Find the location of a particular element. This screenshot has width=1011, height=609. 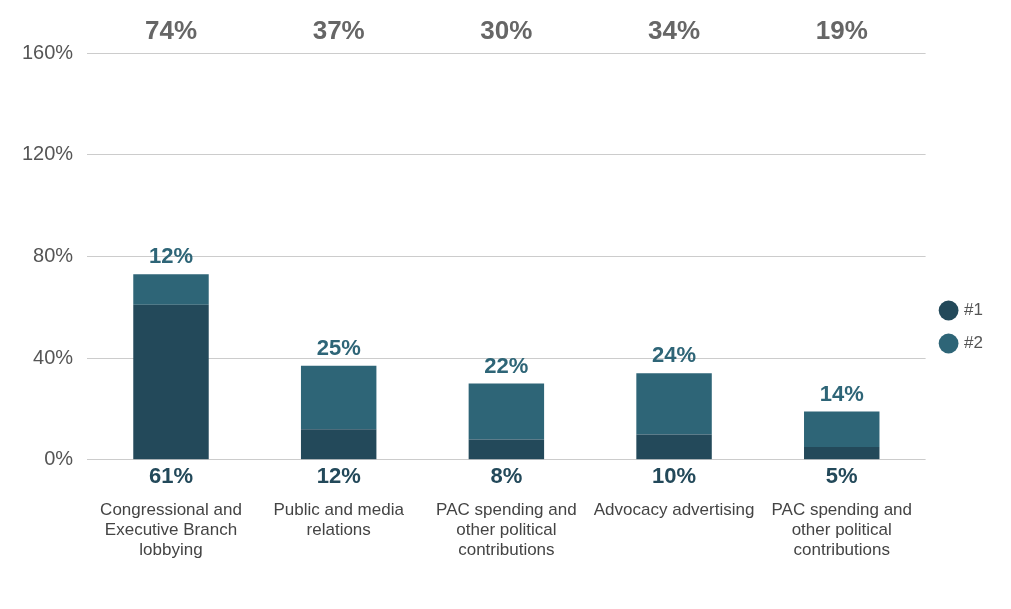

x-tick-label: Advocacy advertising is located at coordinates (674, 509).